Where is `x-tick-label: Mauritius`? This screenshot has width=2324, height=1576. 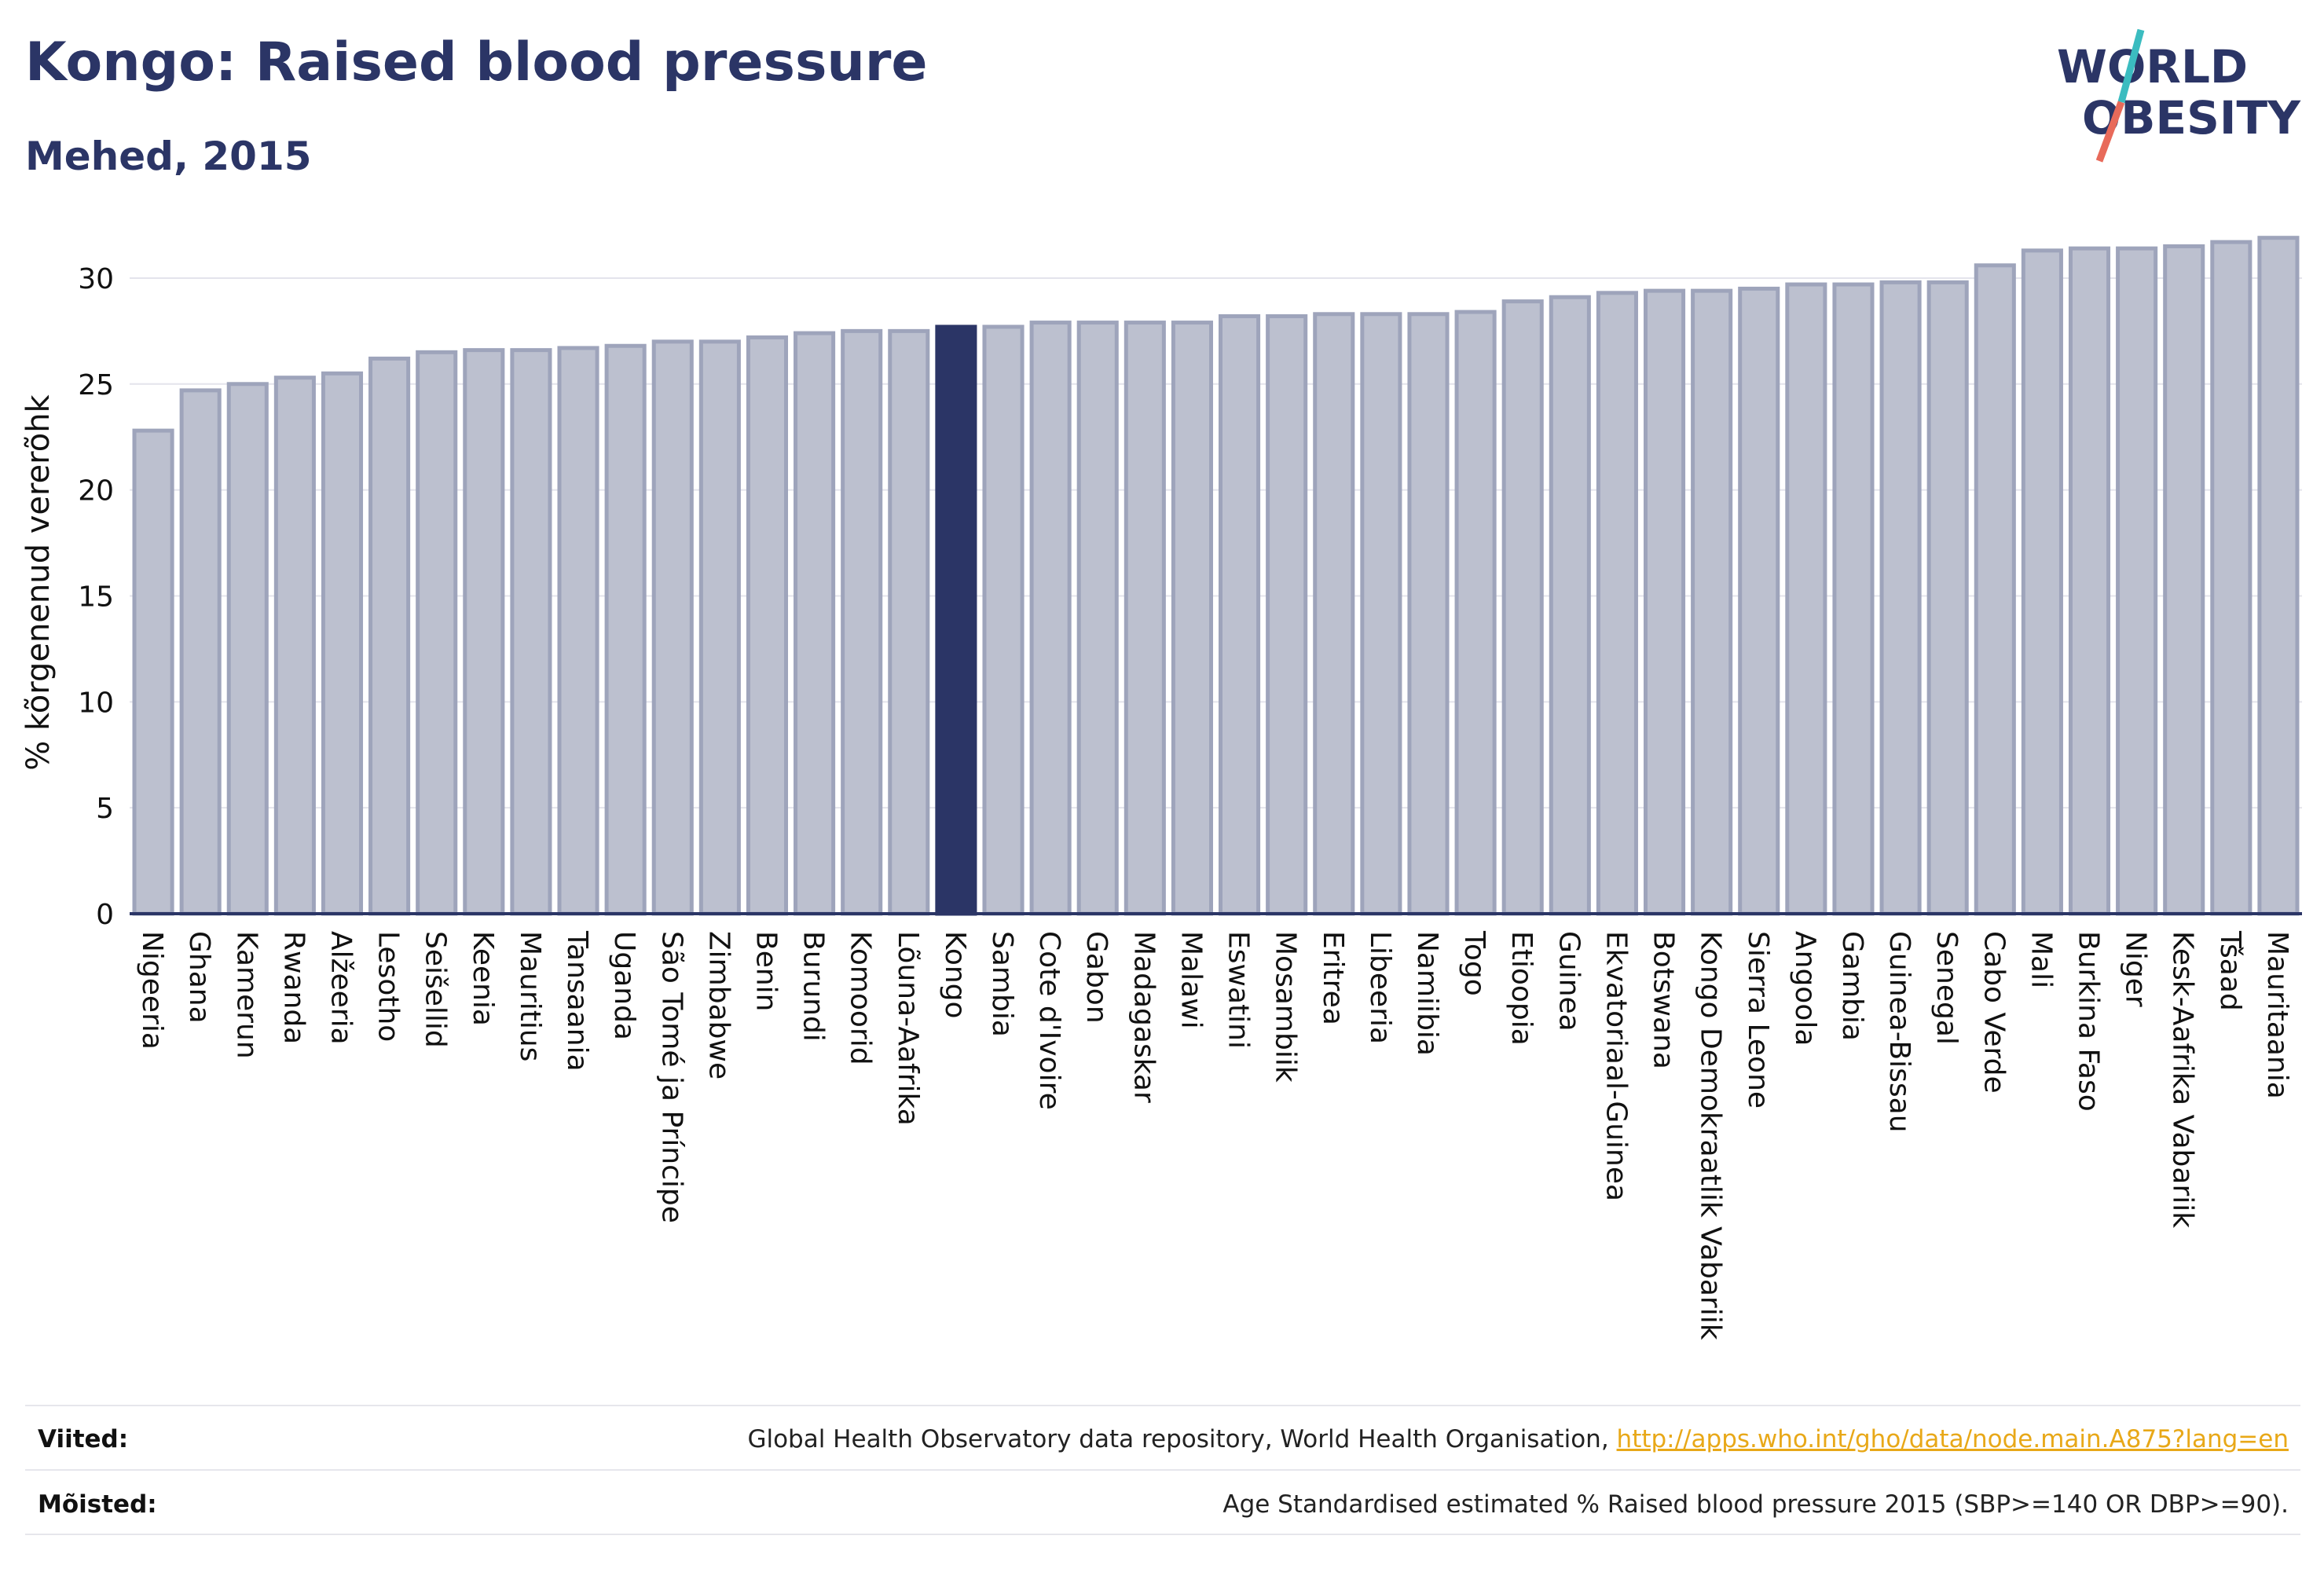
x-tick-label: Mauritius is located at coordinates (530, 996).